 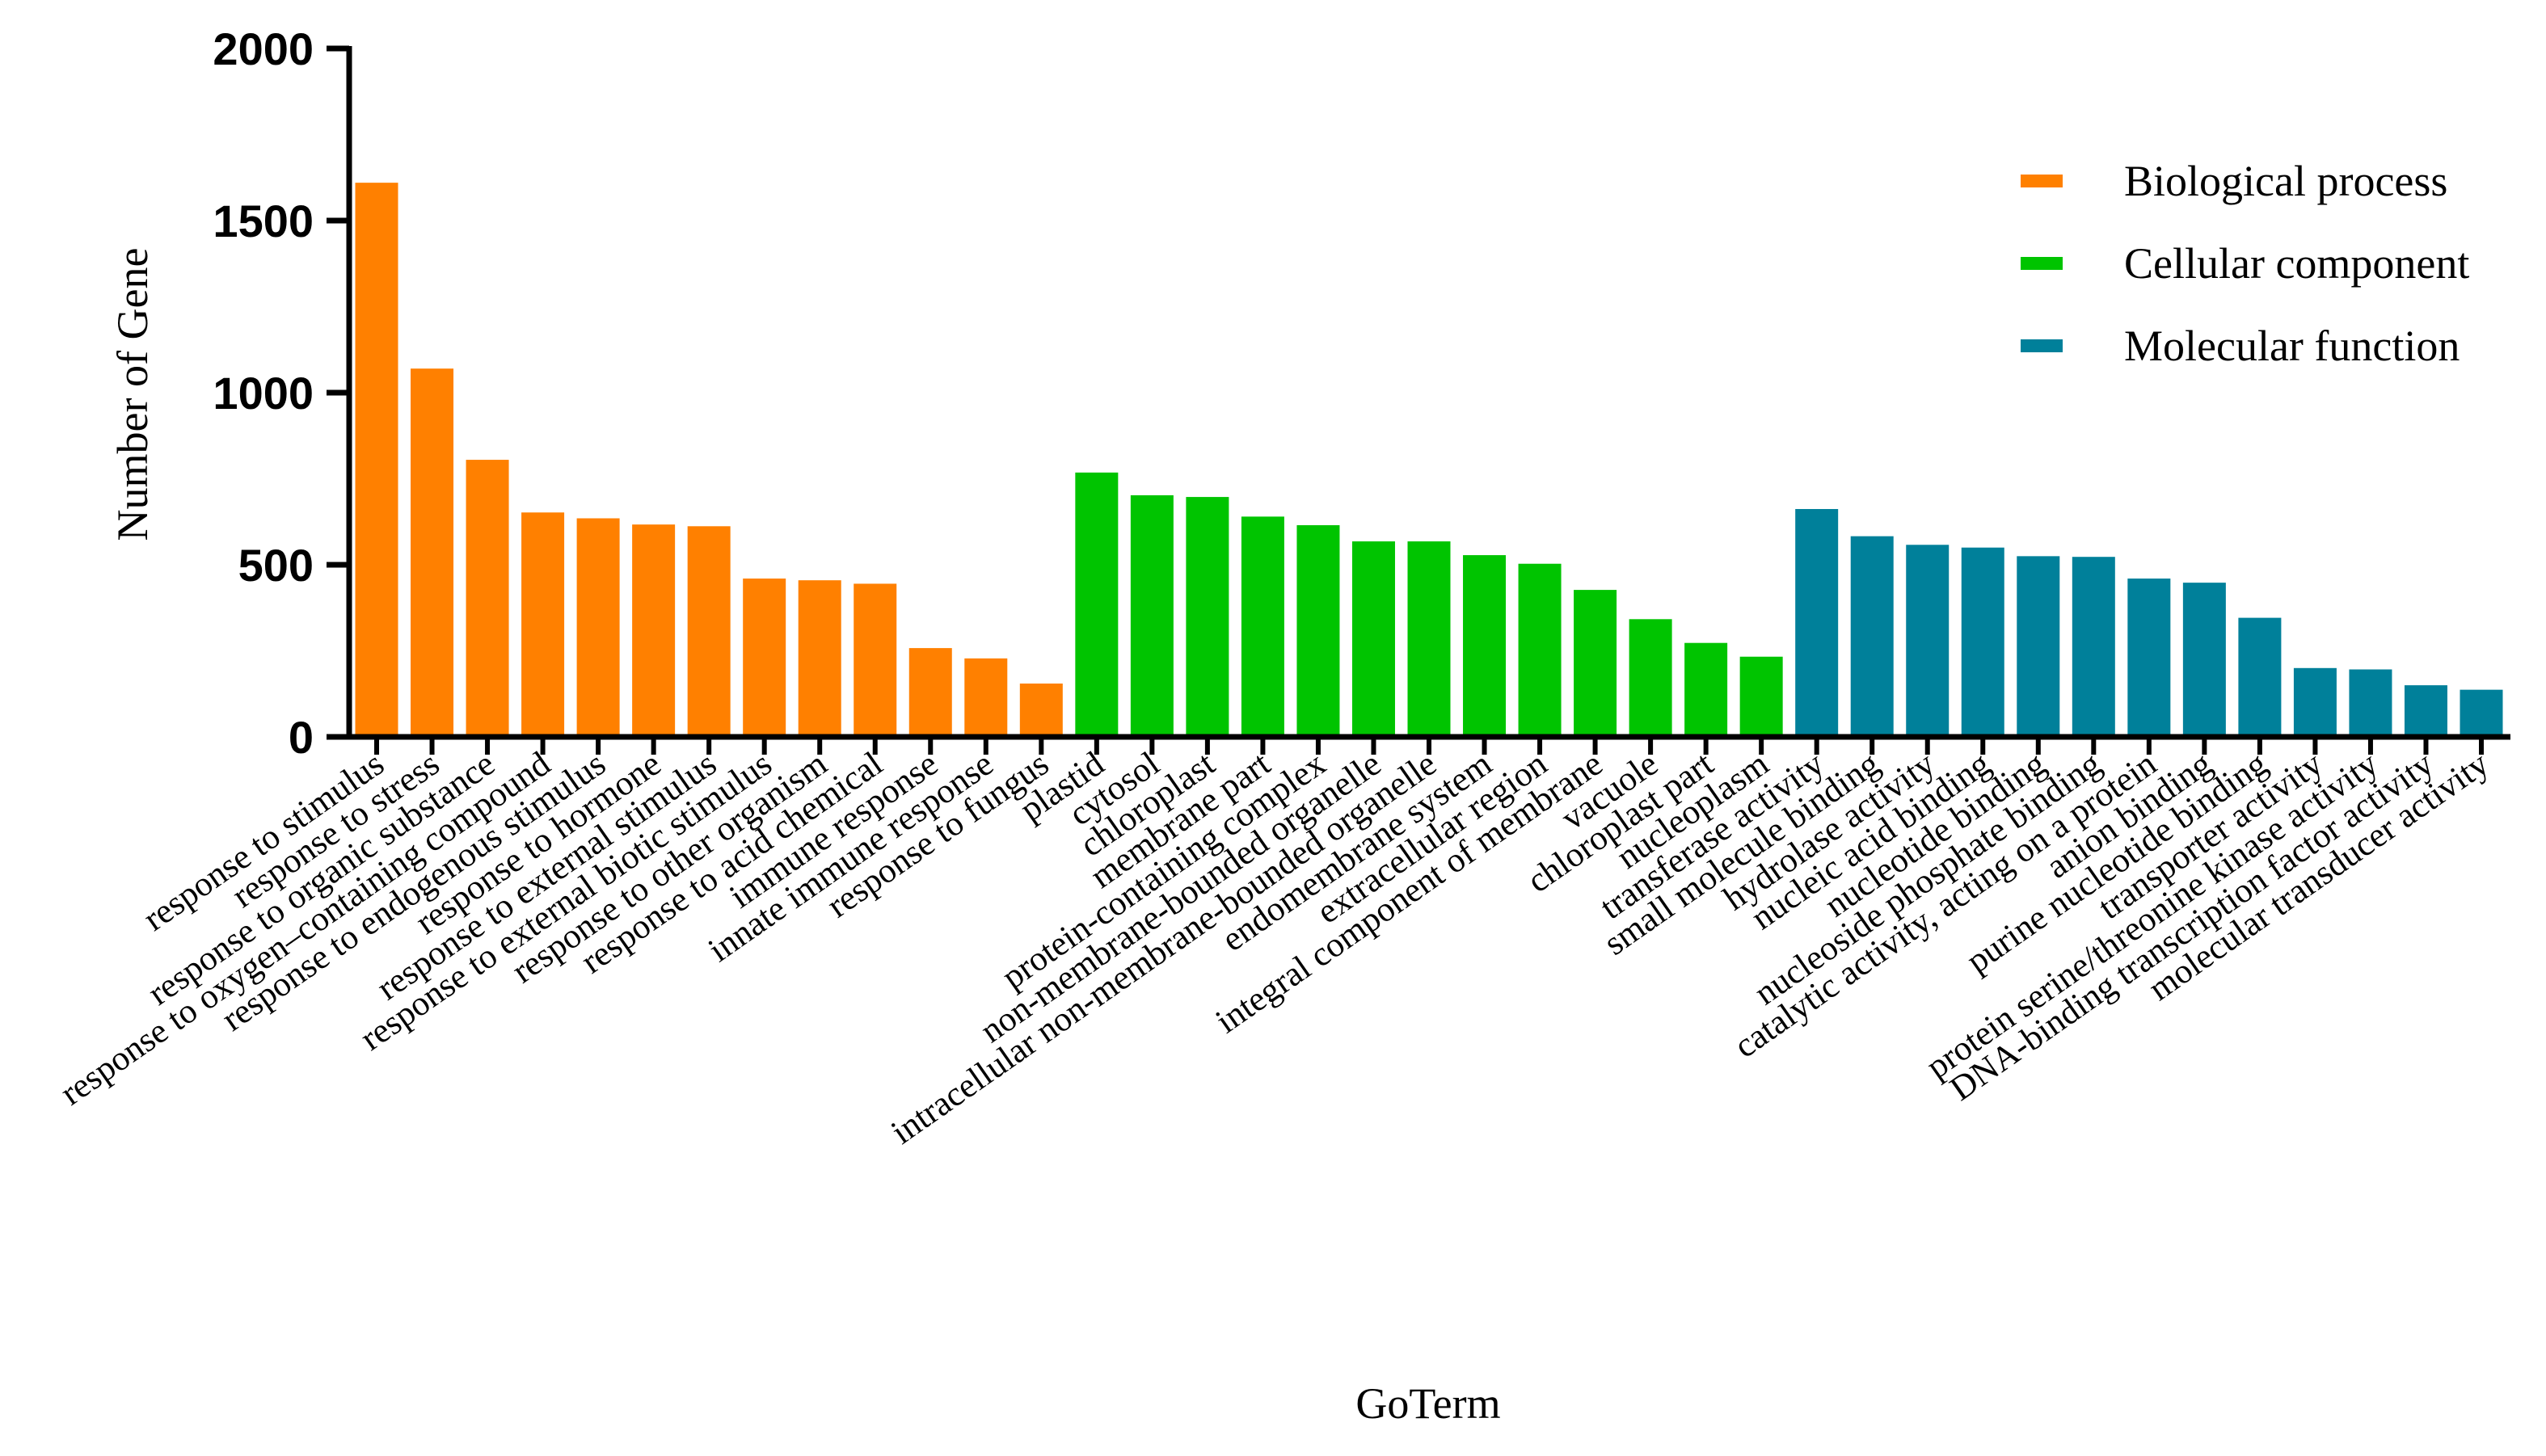 I want to click on y-tick-label: 1000, so click(x=263, y=393).